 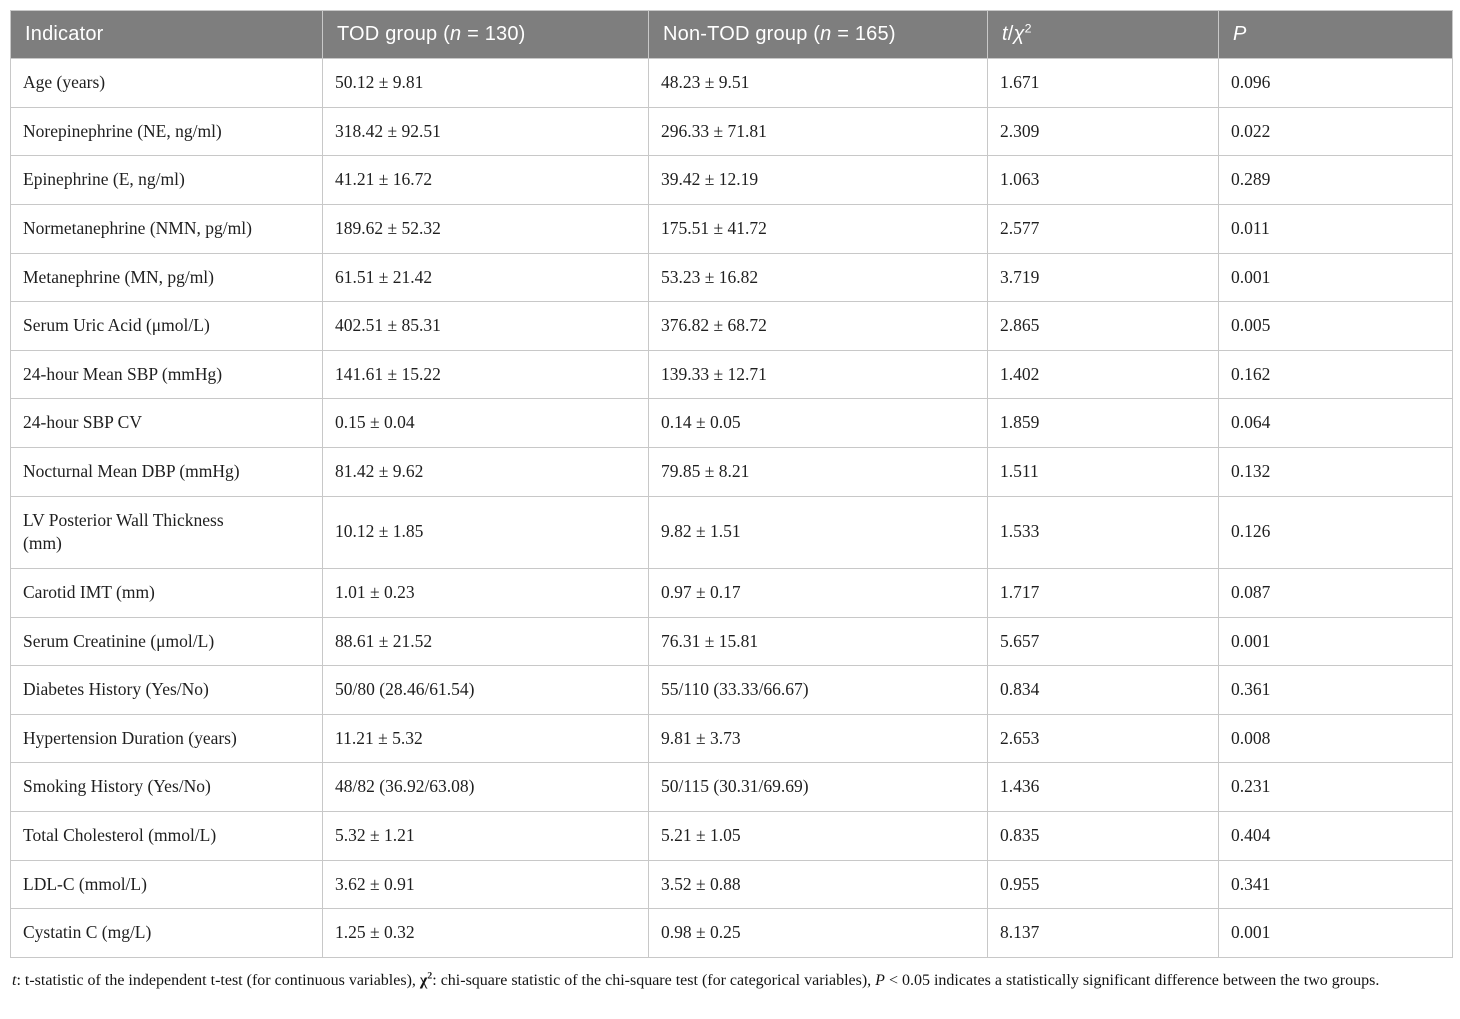 What do you see at coordinates (1335, 423) in the screenshot?
I see `cell-p: 0.064` at bounding box center [1335, 423].